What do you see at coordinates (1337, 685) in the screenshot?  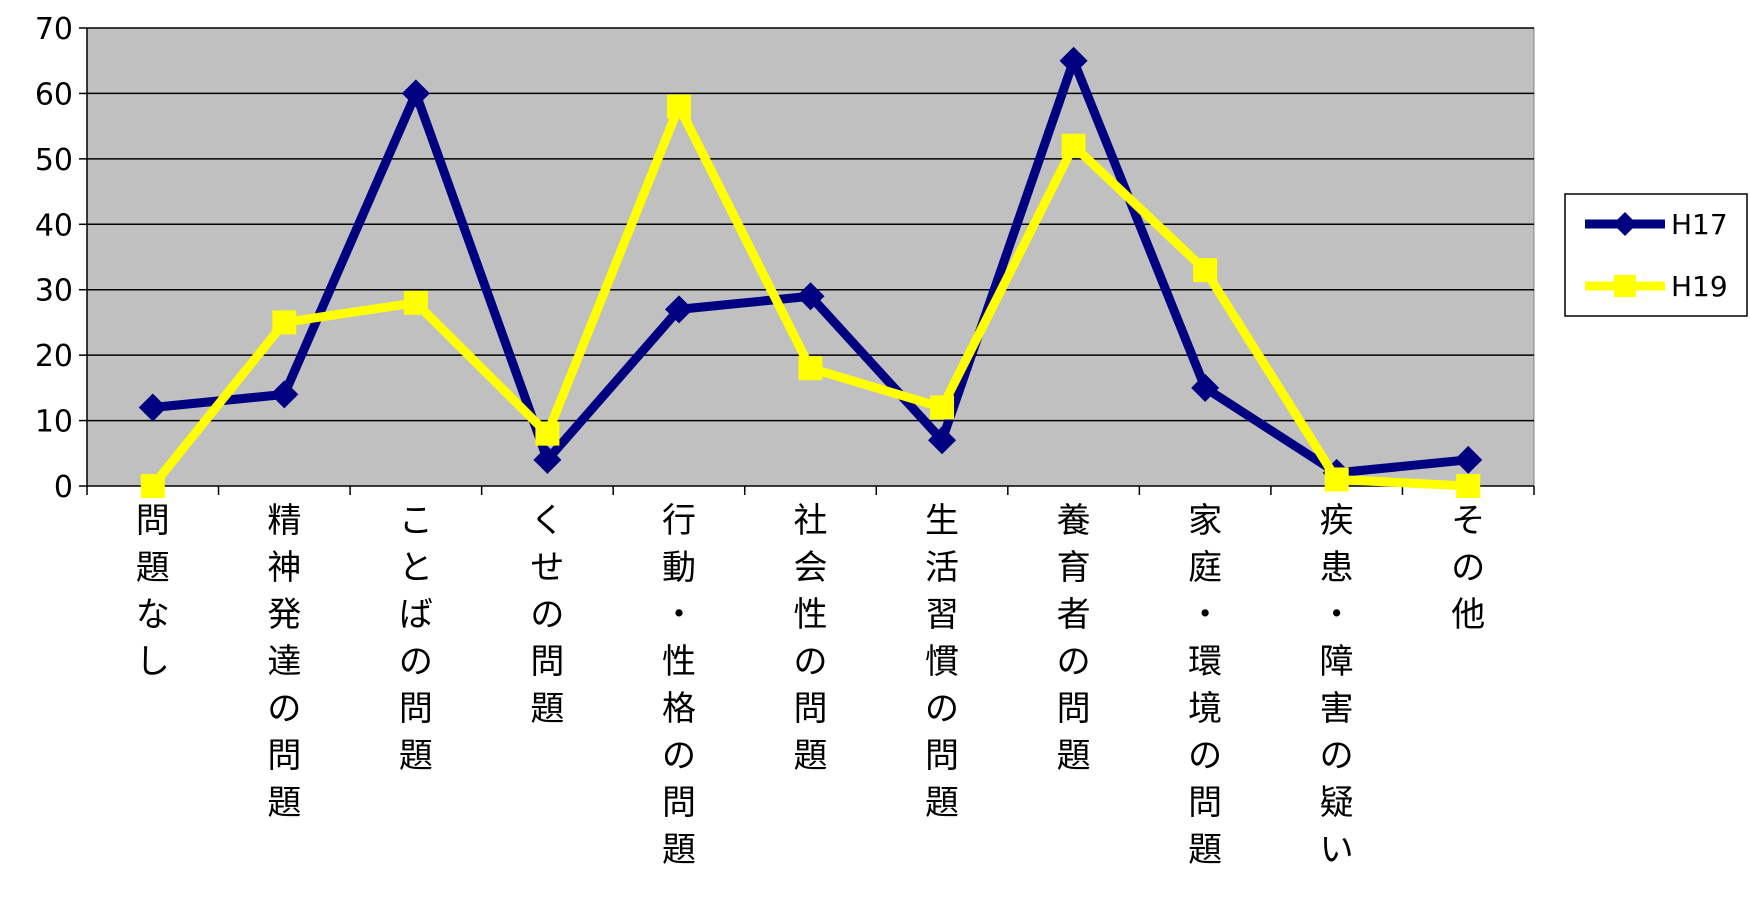 I see `x-tick-label: 疾患・障害の疑い` at bounding box center [1337, 685].